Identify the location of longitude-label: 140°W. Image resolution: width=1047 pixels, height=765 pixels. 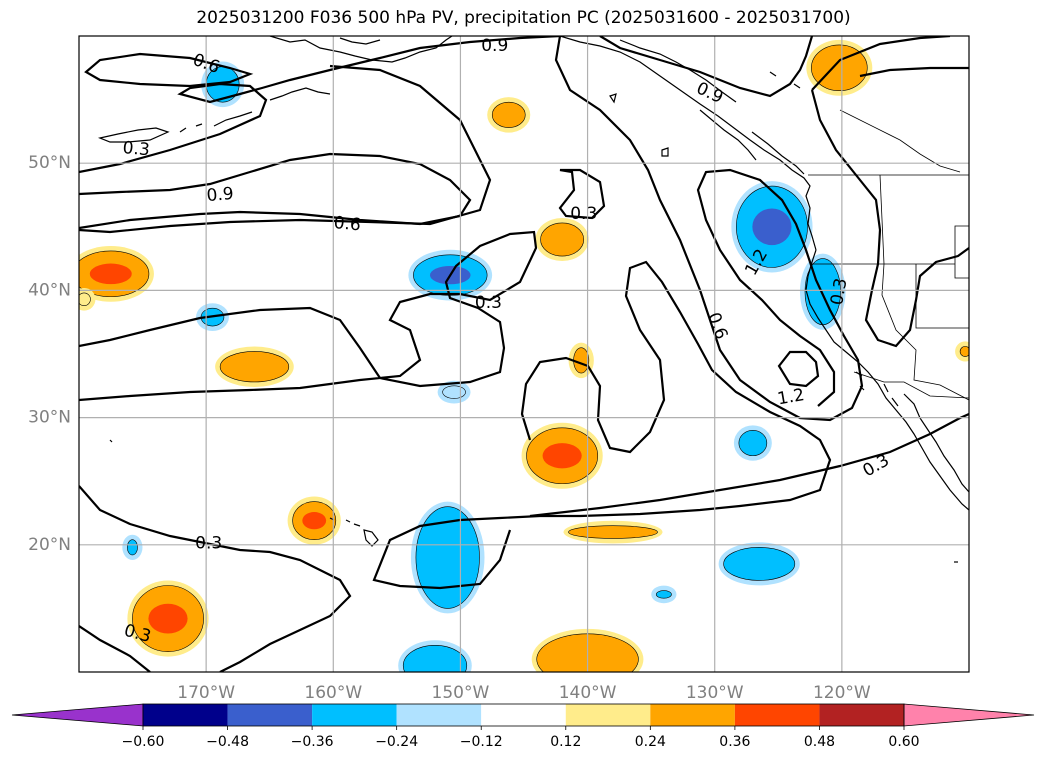
(588, 693).